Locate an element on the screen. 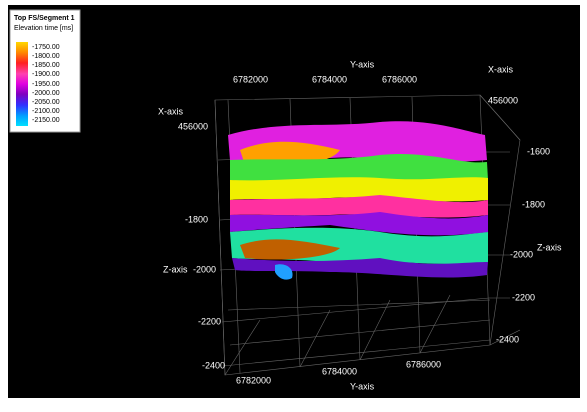  legend-entry: -2000.00 is located at coordinates (46, 93).